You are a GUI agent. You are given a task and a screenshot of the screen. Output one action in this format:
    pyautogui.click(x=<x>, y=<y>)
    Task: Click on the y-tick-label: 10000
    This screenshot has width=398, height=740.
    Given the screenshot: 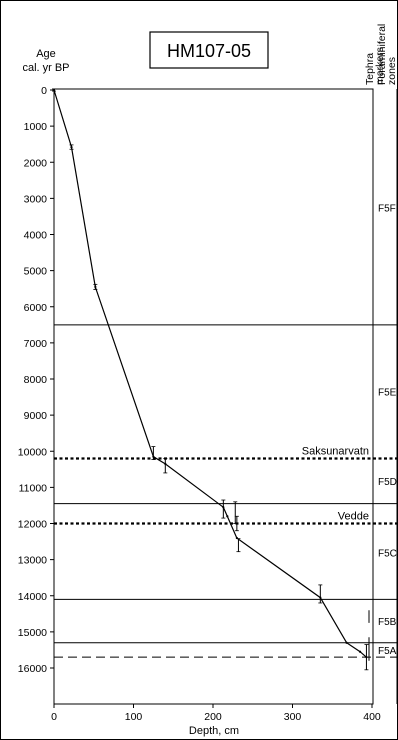 What is the action you would take?
    pyautogui.click(x=32, y=452)
    